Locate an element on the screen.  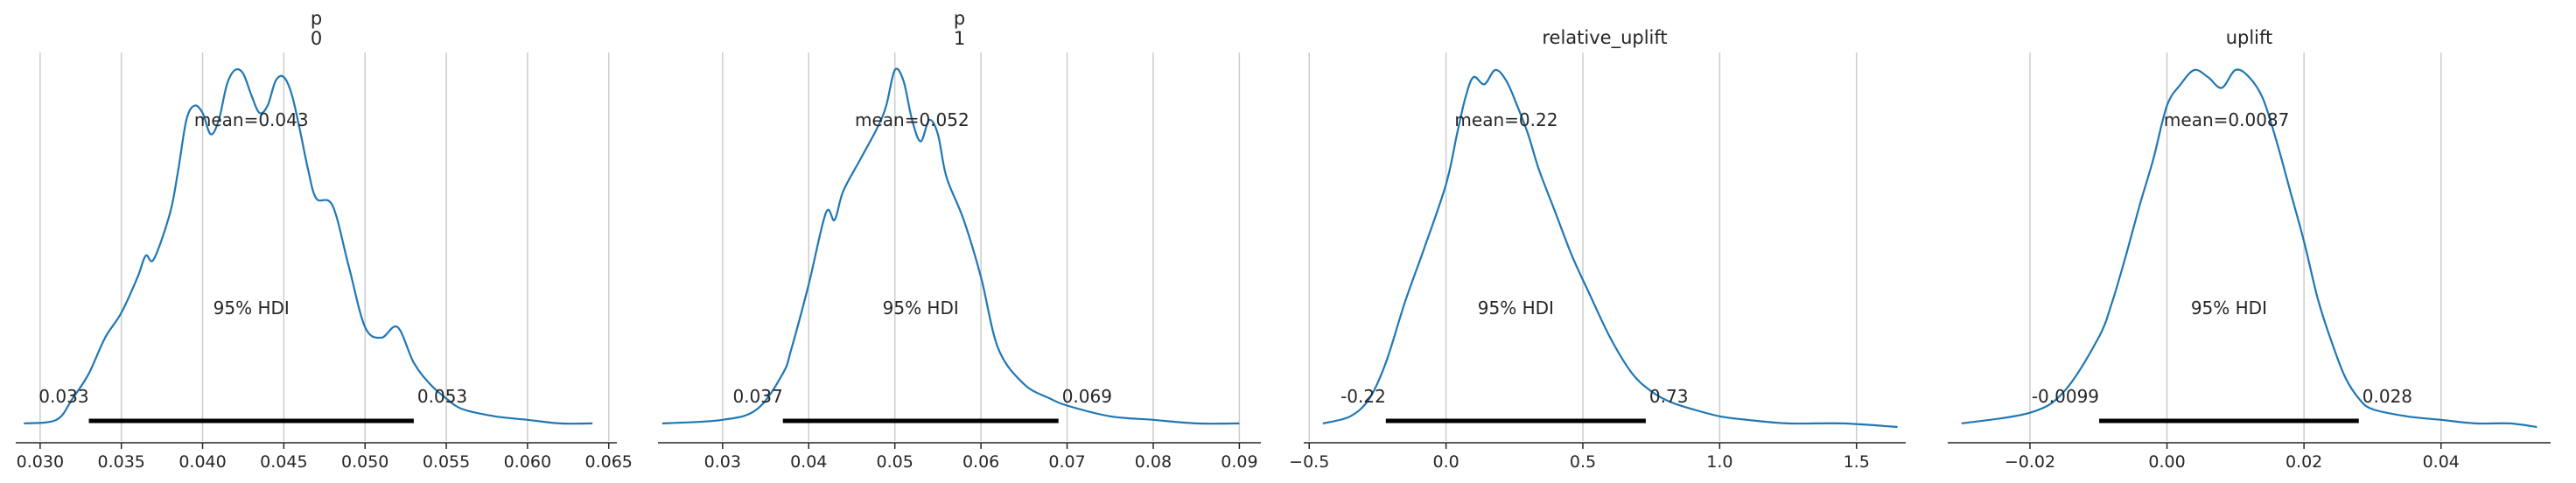
x-tick-label: 1.0 is located at coordinates (1719, 462).